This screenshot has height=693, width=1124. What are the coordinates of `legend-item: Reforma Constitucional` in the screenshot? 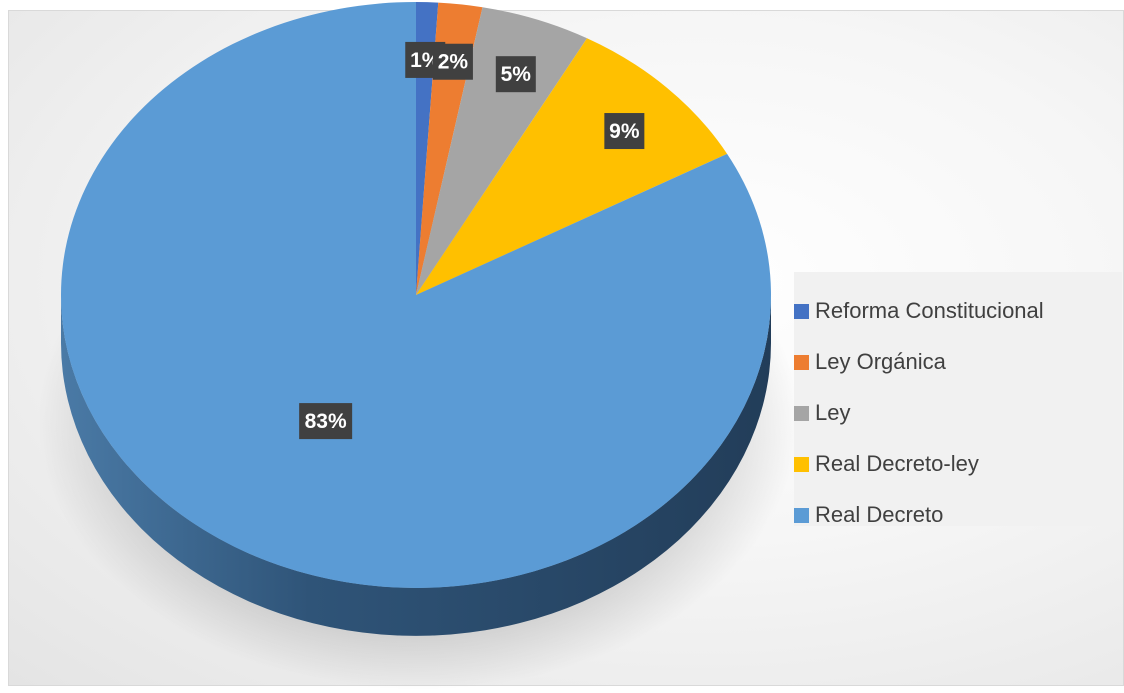 It's located at (958, 310).